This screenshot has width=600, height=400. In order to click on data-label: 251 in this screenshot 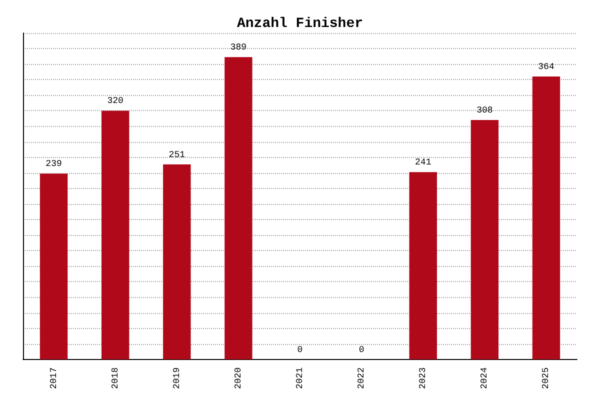, I will do `click(176, 155)`.